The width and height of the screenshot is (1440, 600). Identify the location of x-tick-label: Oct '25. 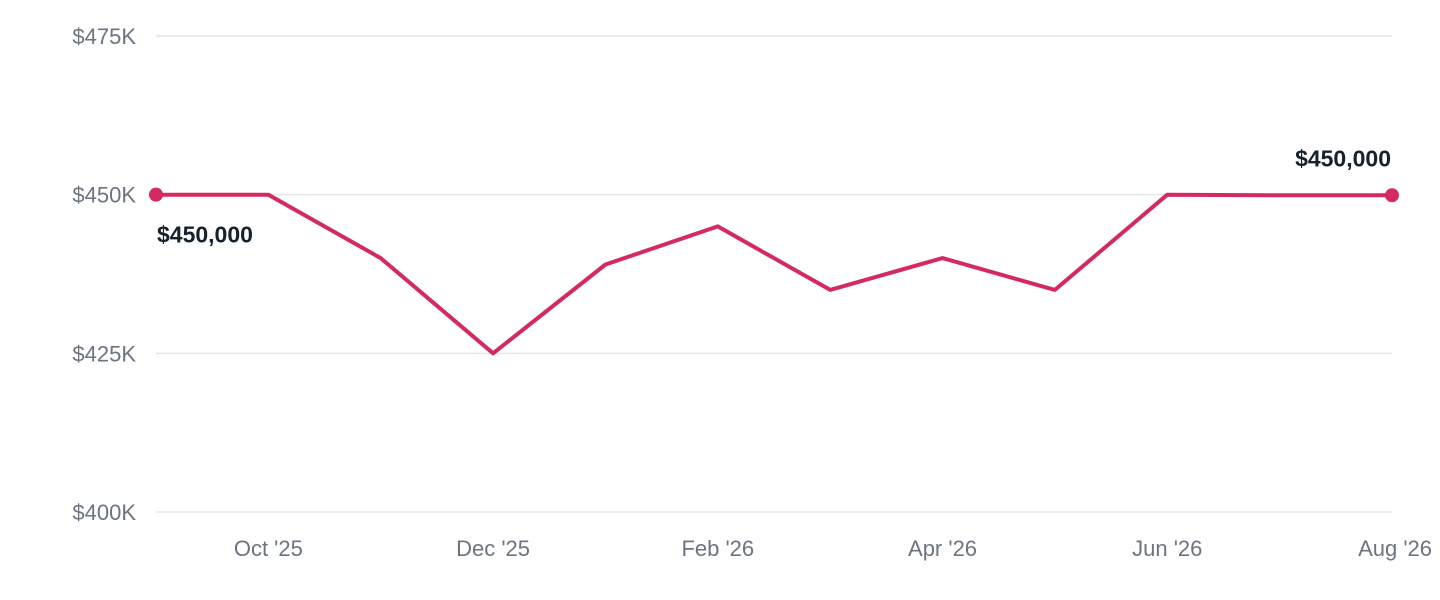
(268, 548).